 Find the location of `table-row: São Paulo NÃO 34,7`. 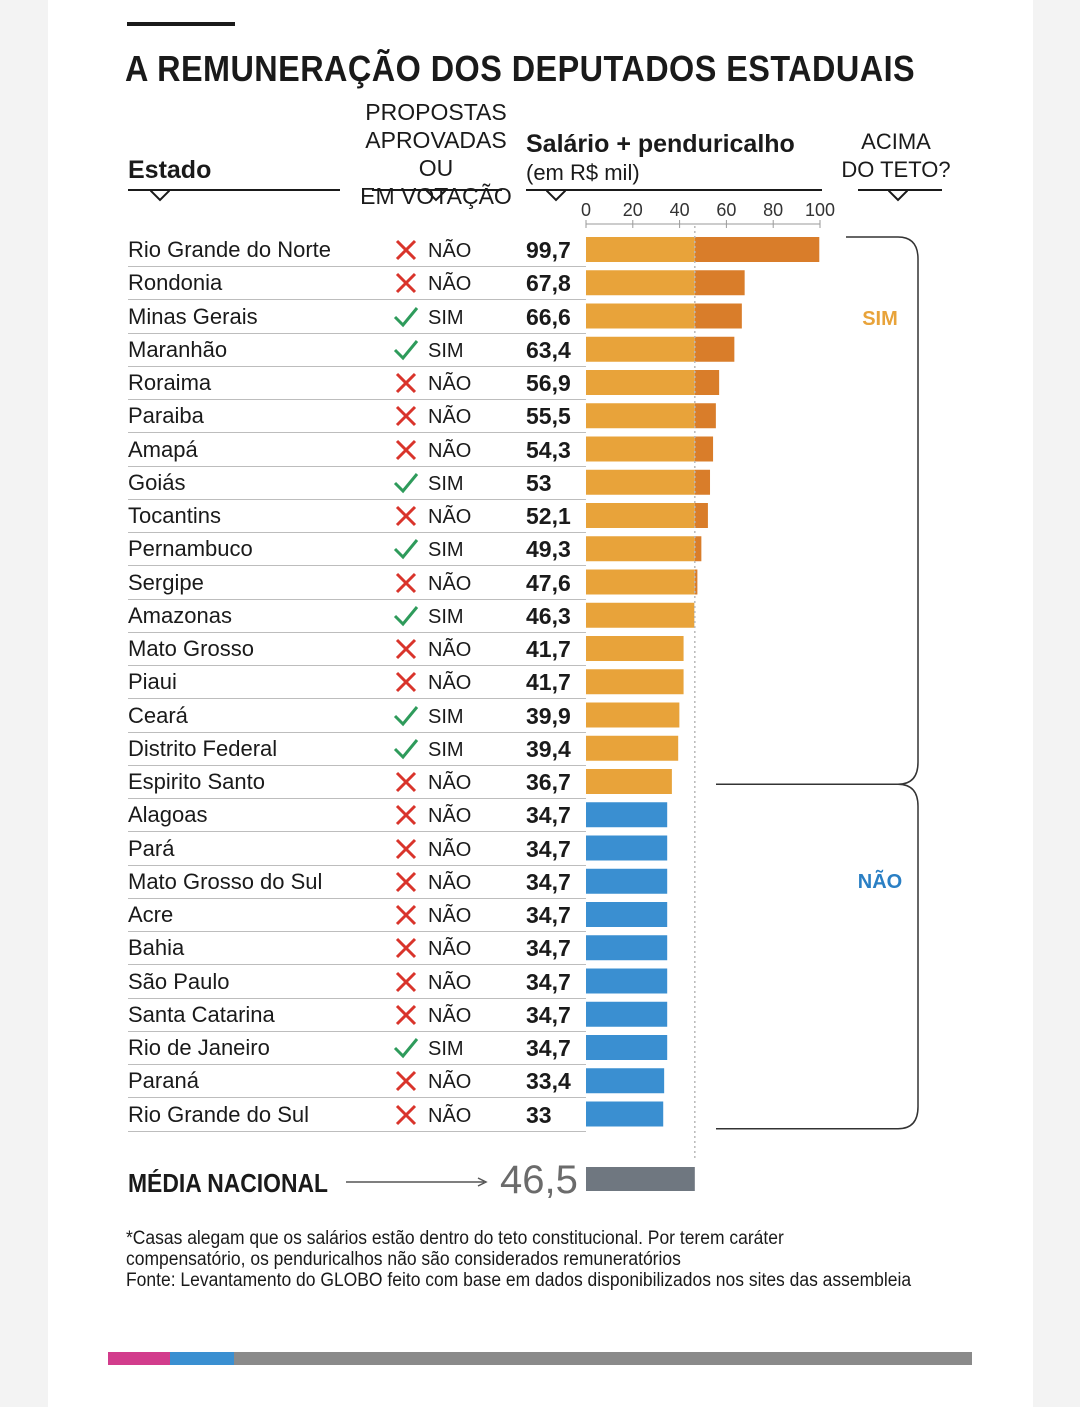

table-row: São Paulo NÃO 34,7 is located at coordinates (357, 982).